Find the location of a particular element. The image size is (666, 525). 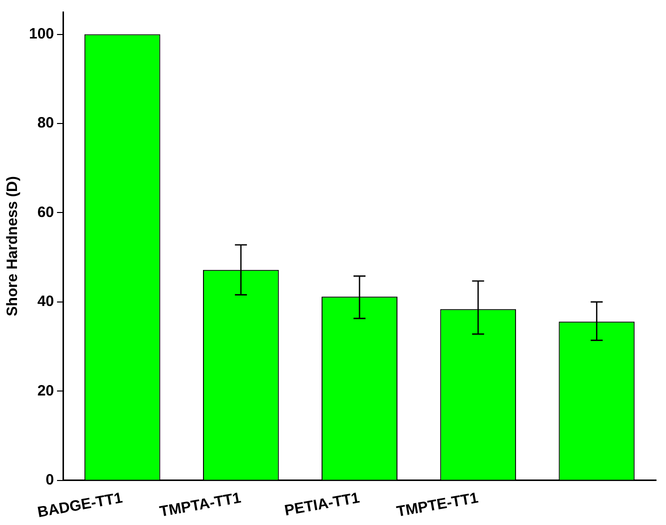

x-tick-label: TMPTA-TT1 is located at coordinates (200, 505).